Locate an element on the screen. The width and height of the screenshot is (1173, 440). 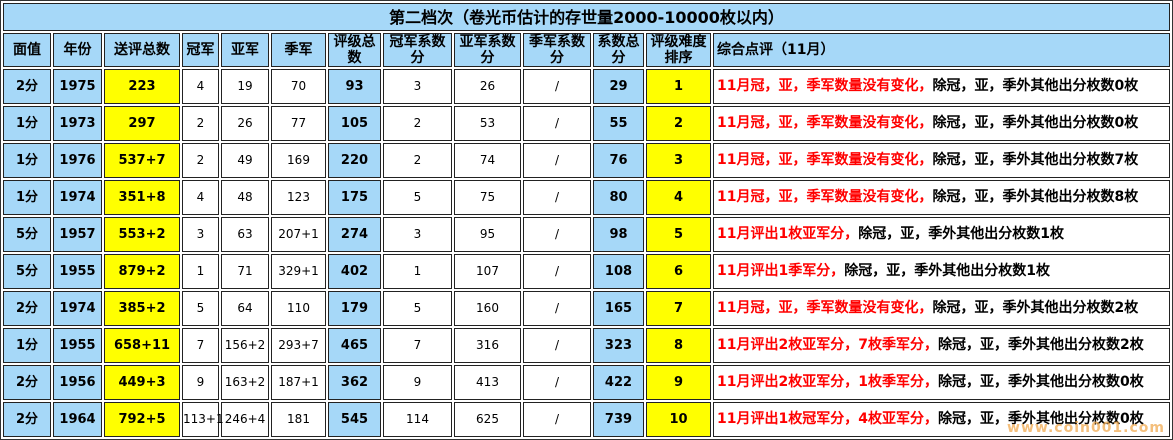
cell-total-score: 80 is located at coordinates (618, 197).